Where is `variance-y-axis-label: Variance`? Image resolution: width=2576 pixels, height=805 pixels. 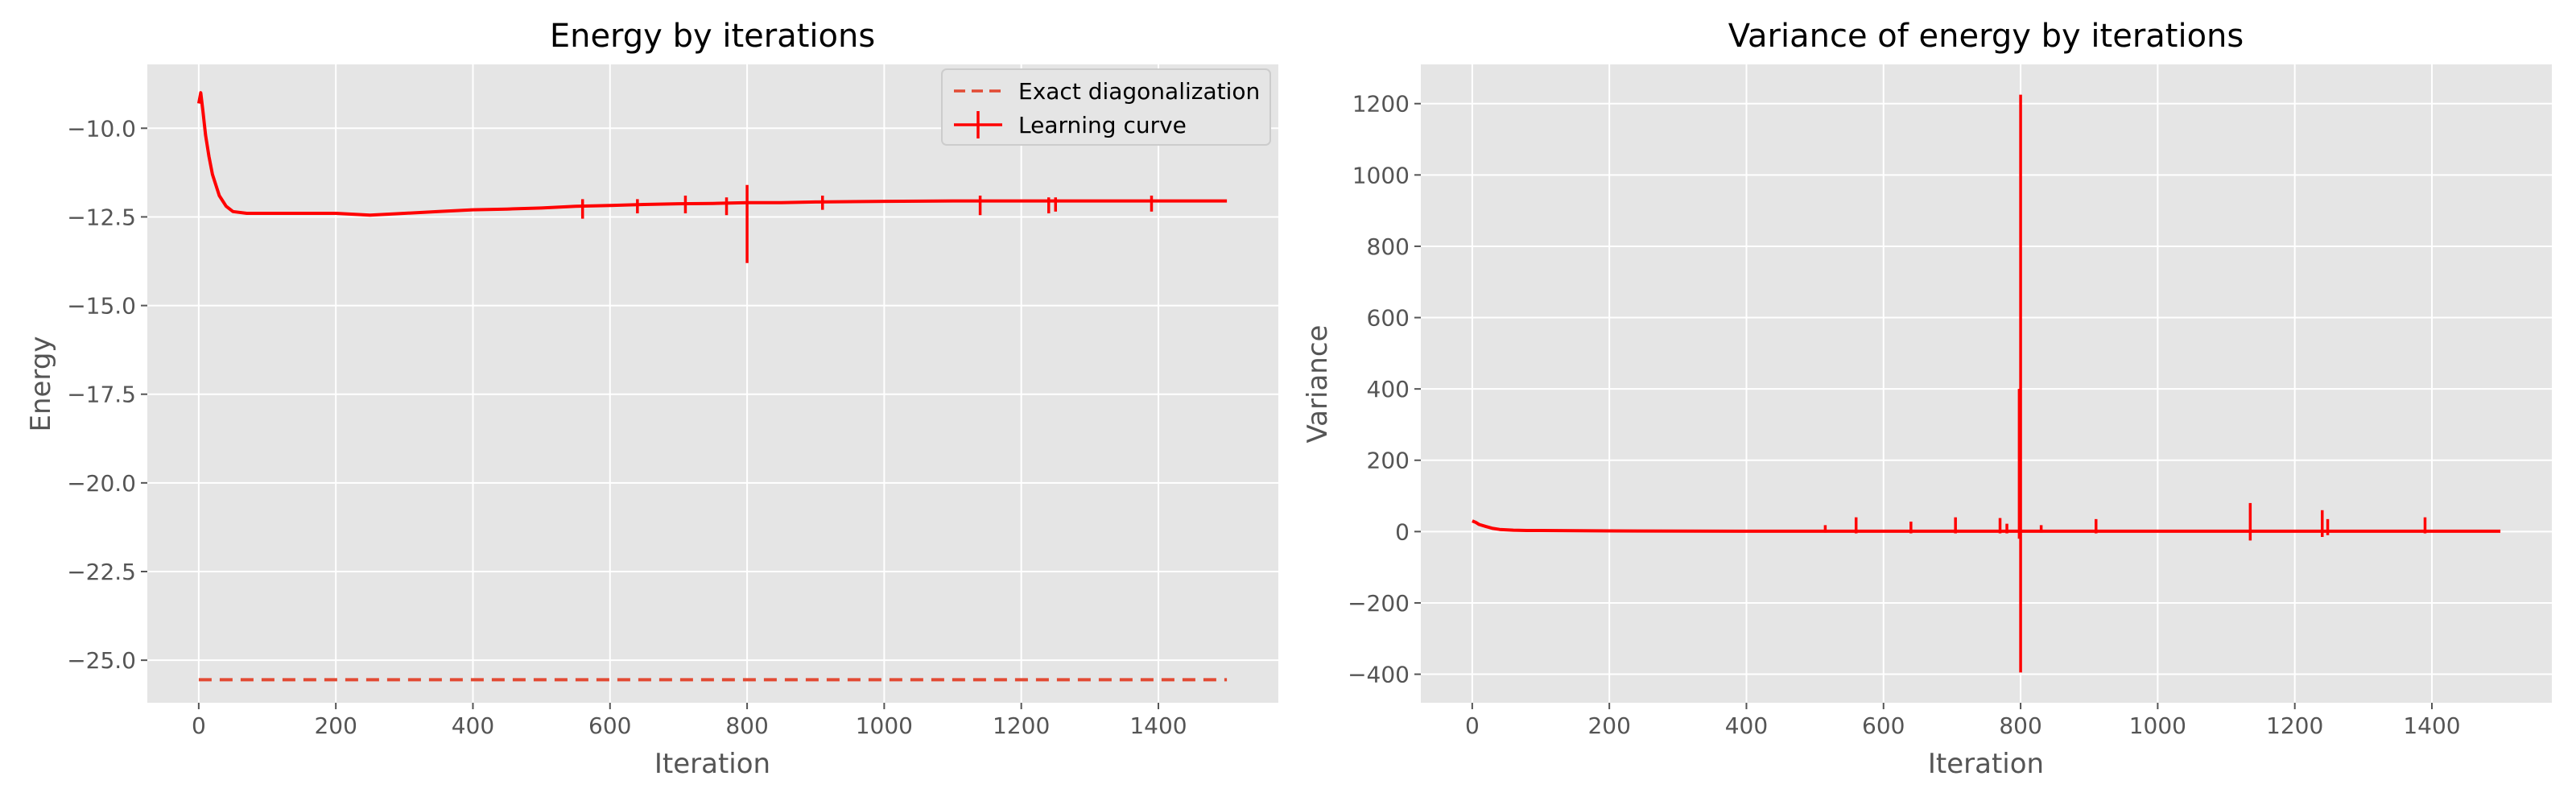
variance-y-axis-label: Variance is located at coordinates (1318, 384).